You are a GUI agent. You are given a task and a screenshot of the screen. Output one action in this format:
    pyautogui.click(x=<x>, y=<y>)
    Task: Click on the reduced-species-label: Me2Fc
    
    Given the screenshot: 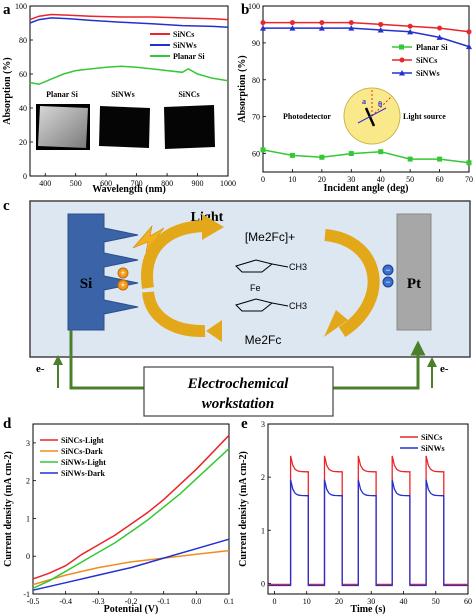 What is the action you would take?
    pyautogui.click(x=263, y=340)
    